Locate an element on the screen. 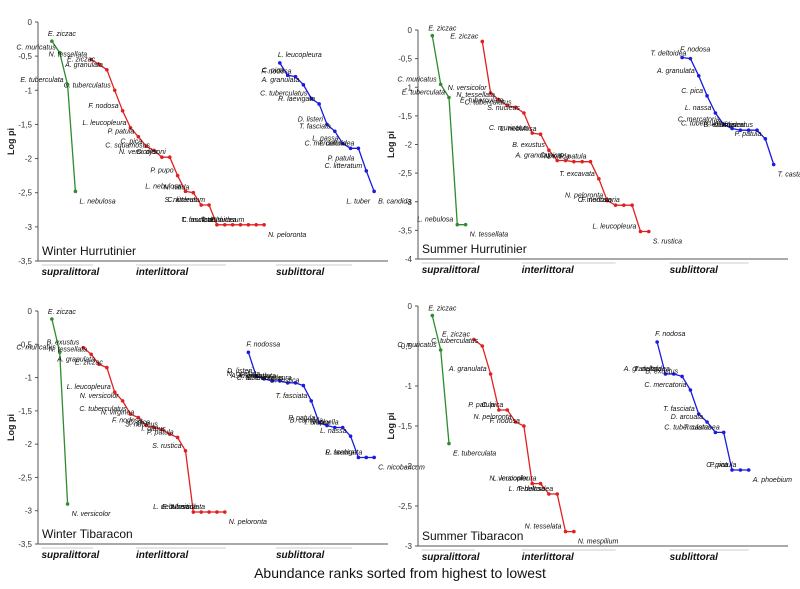  point-label: C. nicobaricum is located at coordinates (401, 467).